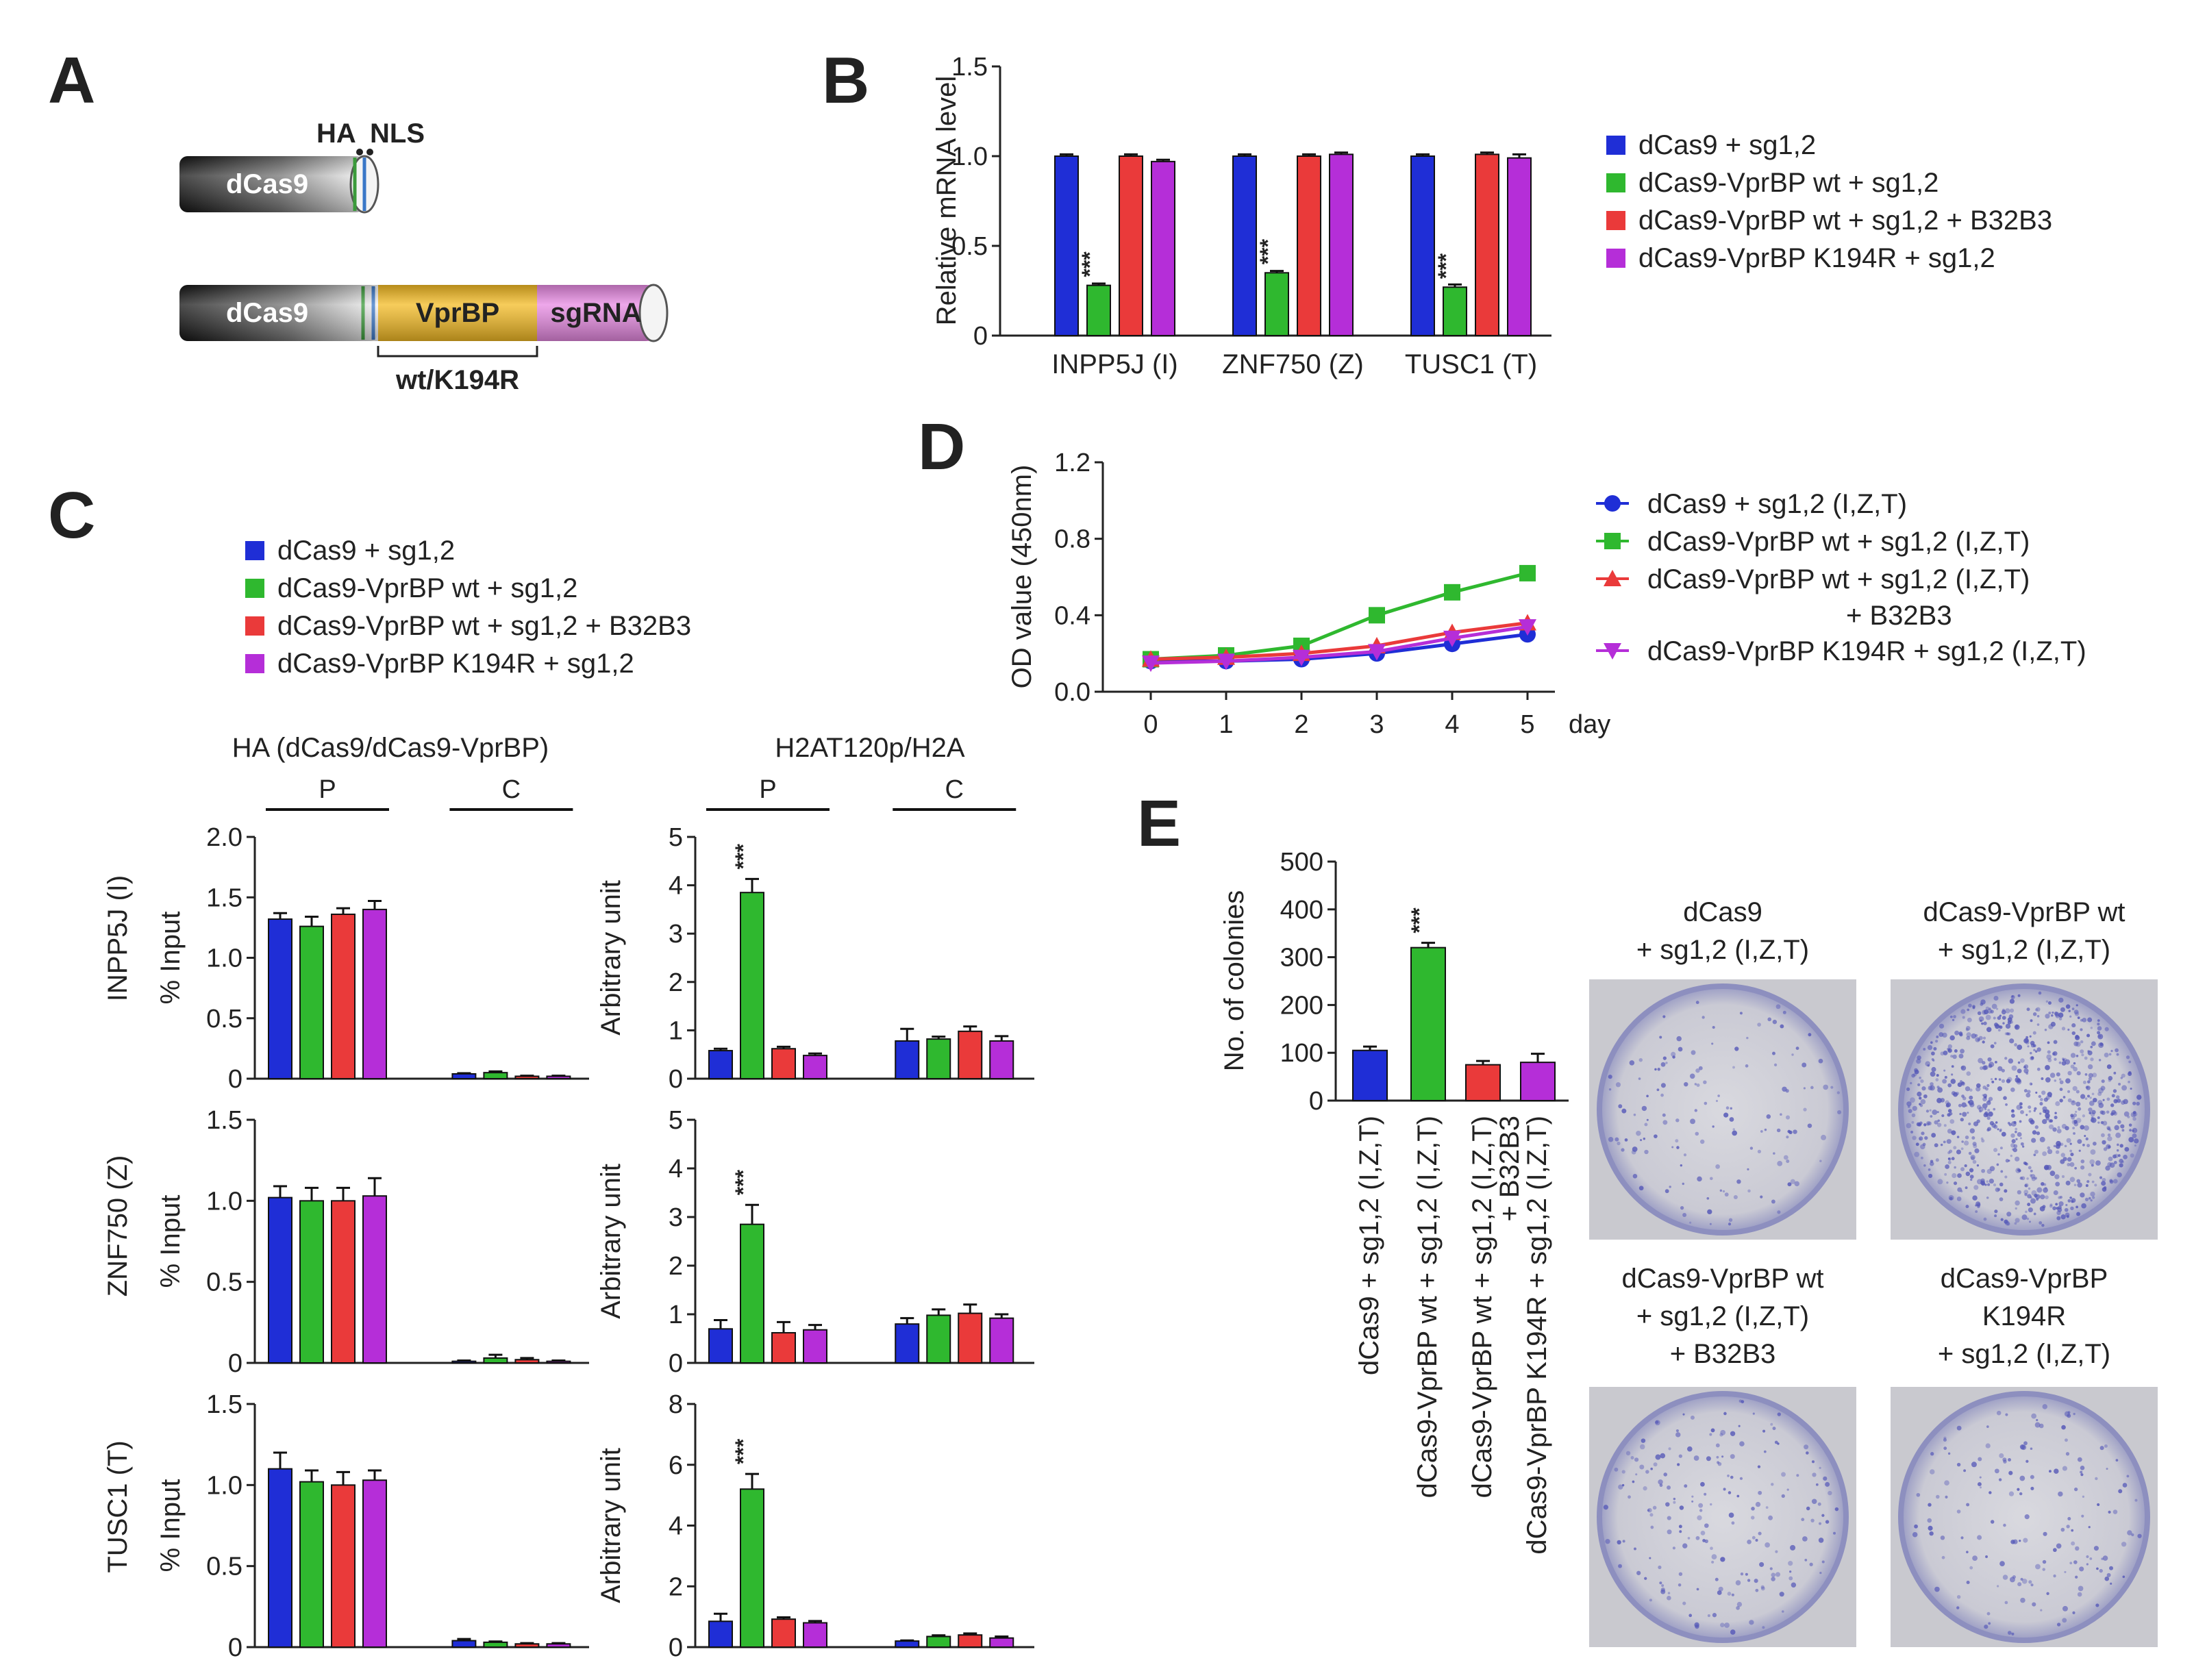  I want to click on y-axis-label: % Input, so click(170, 1241).